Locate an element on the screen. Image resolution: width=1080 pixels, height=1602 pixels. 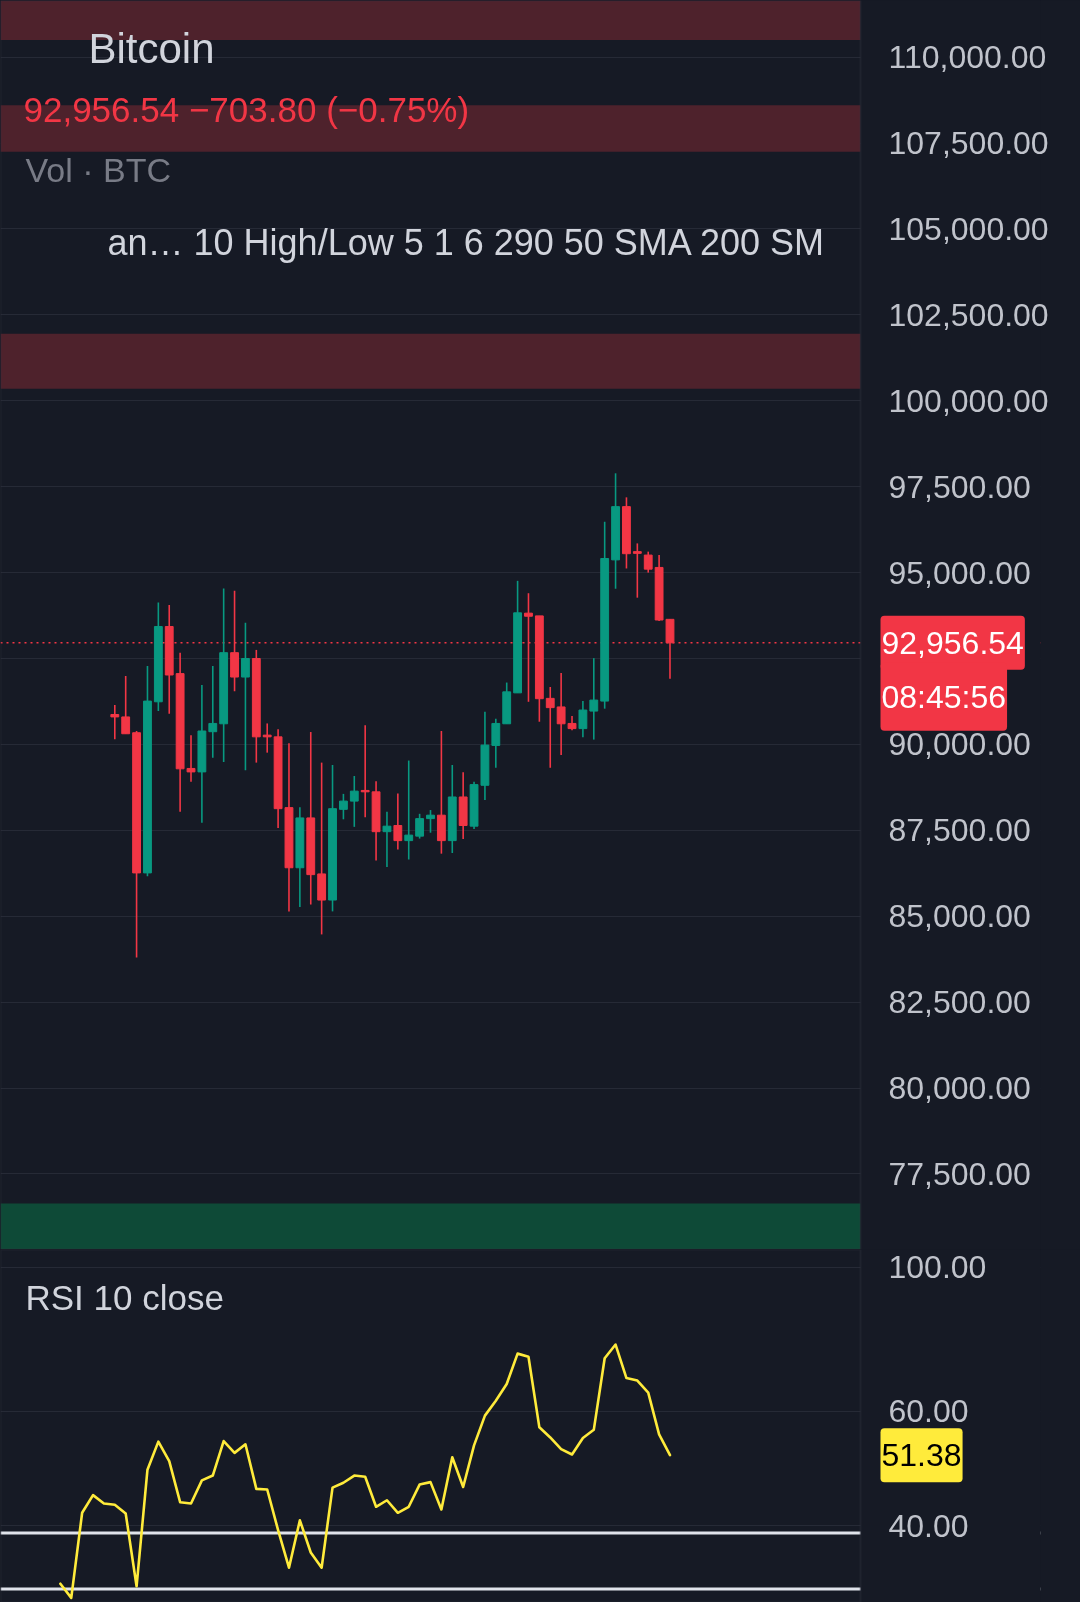
y-tick-label: 107,500.00 is located at coordinates (968, 143).